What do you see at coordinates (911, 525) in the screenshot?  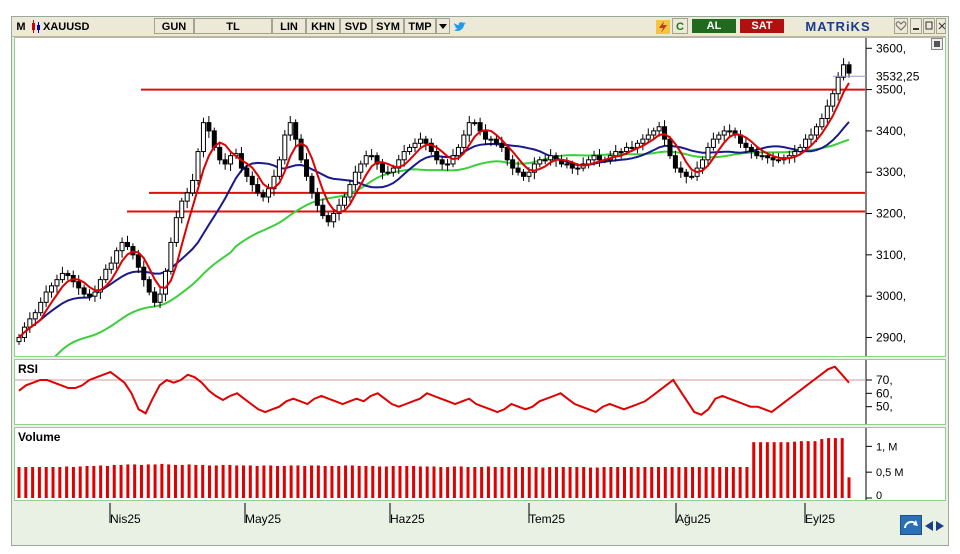 I see `sync-icon` at bounding box center [911, 525].